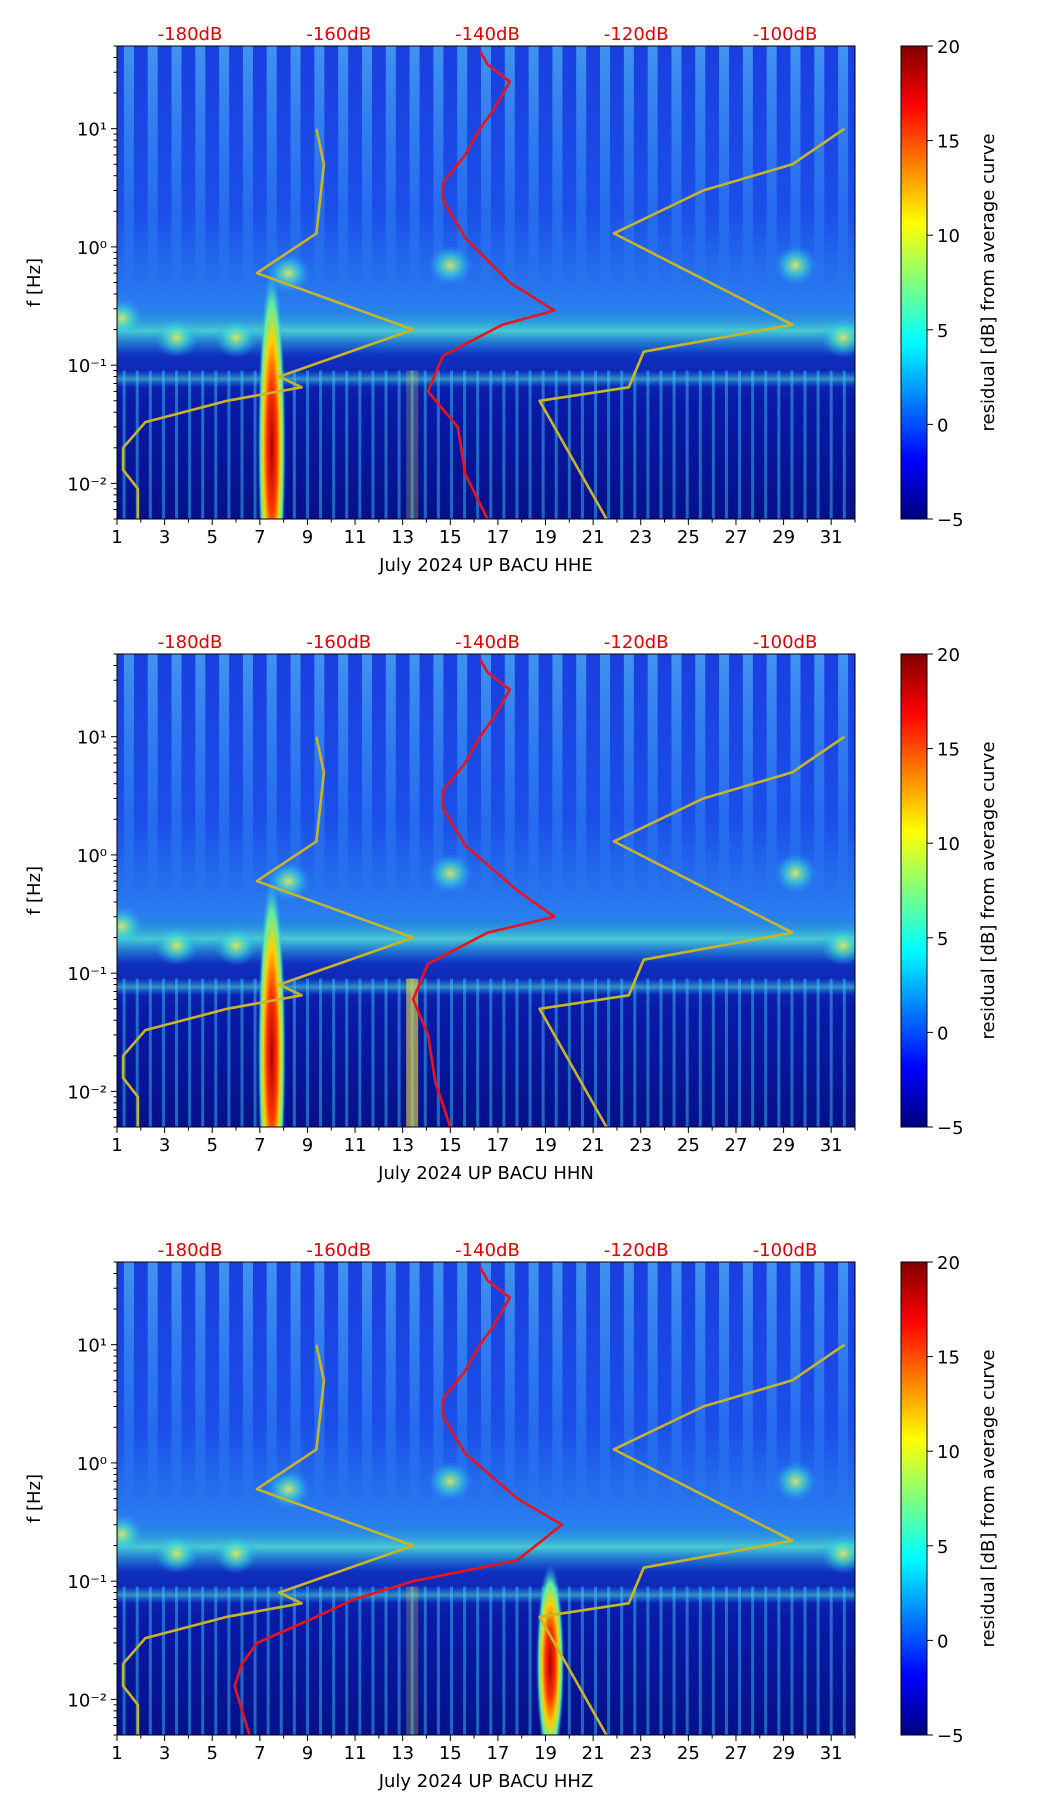 Image resolution: width=1052 pixels, height=1810 pixels. Describe the element at coordinates (948, 1263) in the screenshot. I see `colorbar-tick-label: 20` at that location.